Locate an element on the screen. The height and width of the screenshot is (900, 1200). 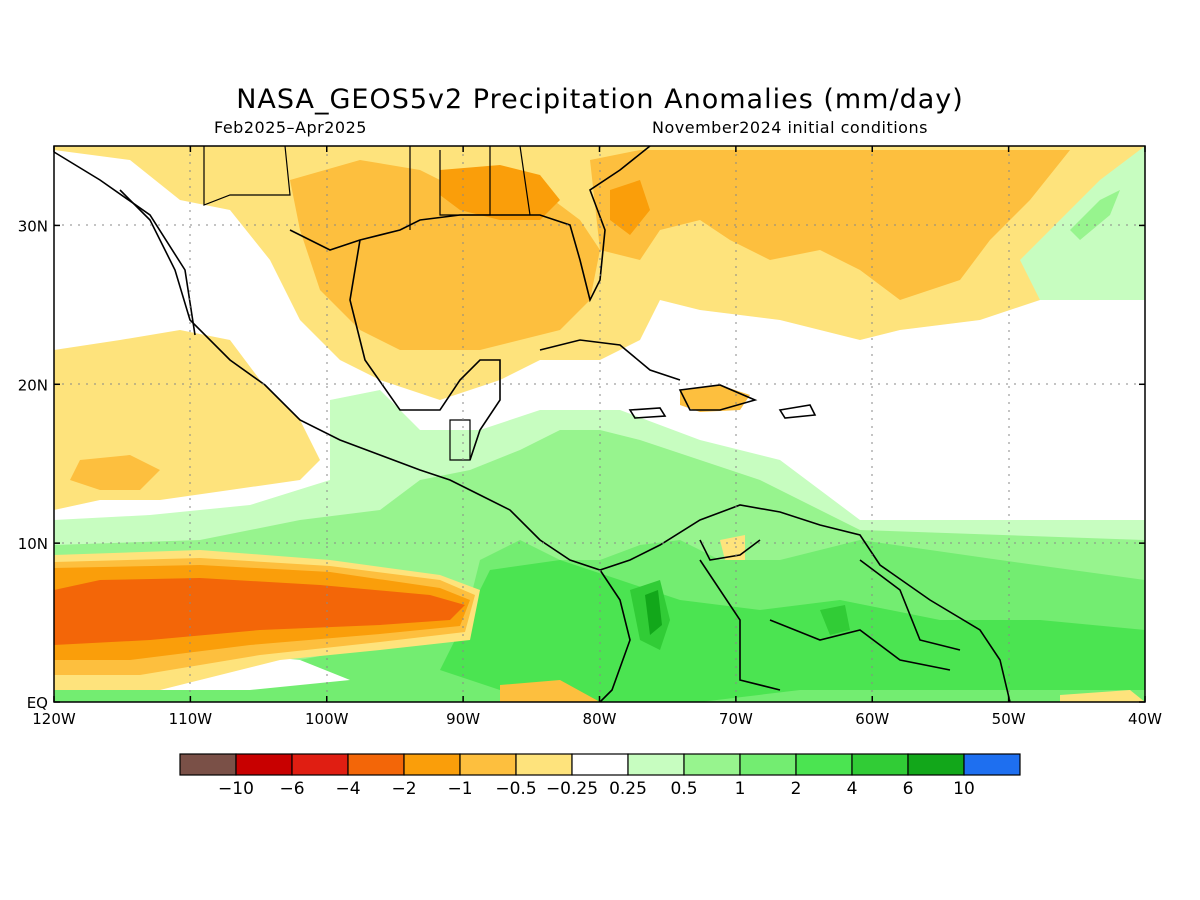
forecast-period: Feb2025–Apr2025 is located at coordinates (290, 127).